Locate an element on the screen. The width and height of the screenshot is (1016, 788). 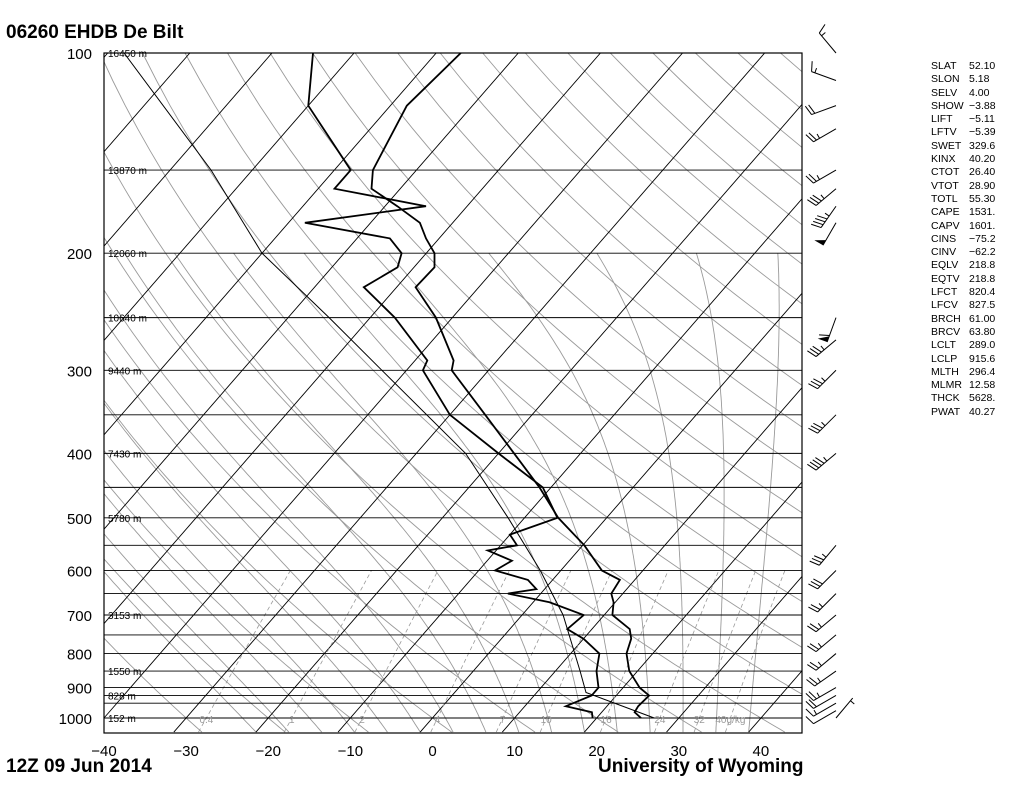
mixing-ratio-label: 0.4 is located at coordinates (206, 720).